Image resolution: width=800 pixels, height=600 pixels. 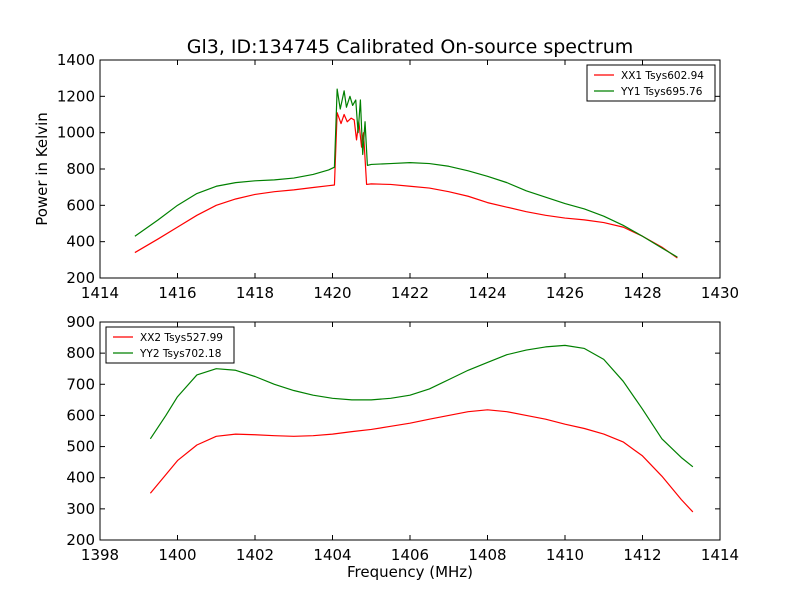 I want to click on p0-legend: XX1 Tsys602.94 YY1 Tsys695.76, so click(x=651, y=83).